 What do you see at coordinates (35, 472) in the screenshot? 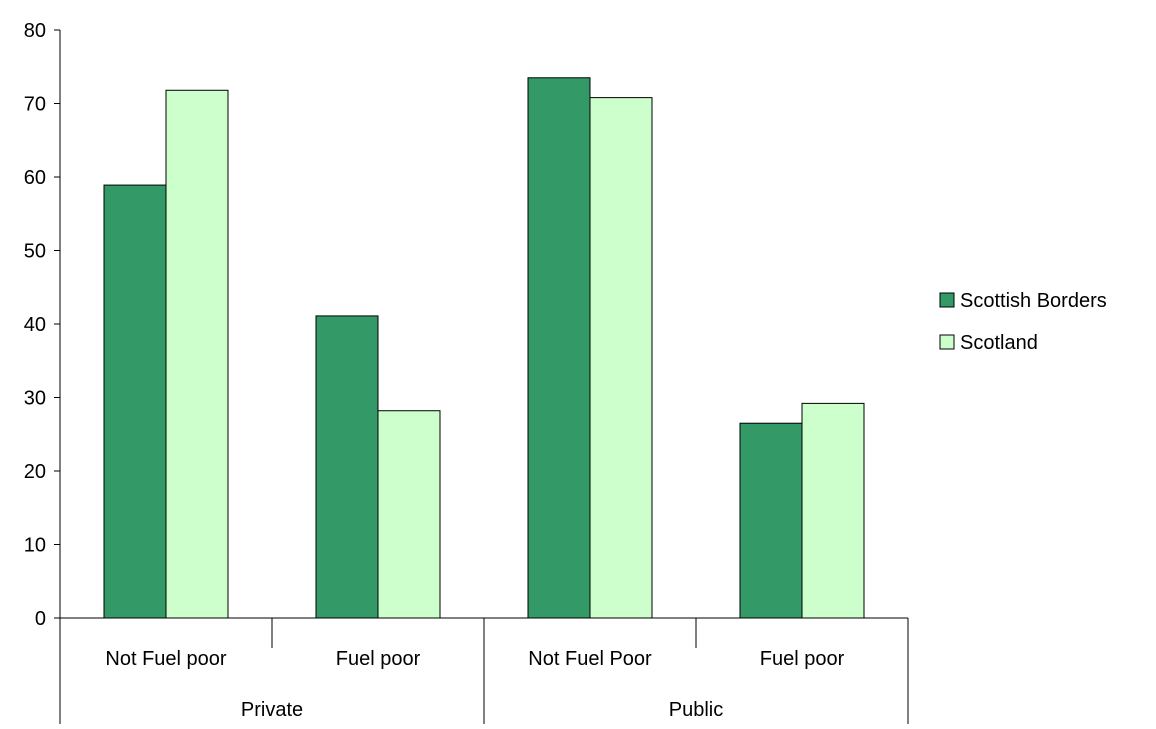
I see `y-tick-label: 20` at bounding box center [35, 472].